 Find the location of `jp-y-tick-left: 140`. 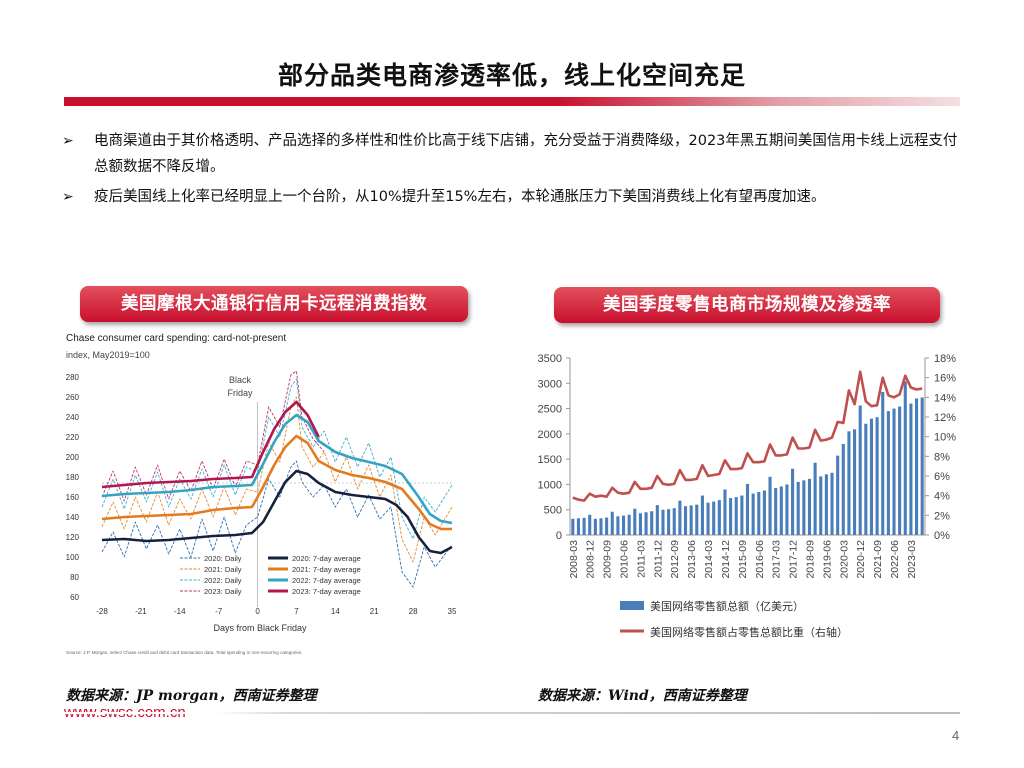

jp-y-tick-left: 140 is located at coordinates (73, 517).